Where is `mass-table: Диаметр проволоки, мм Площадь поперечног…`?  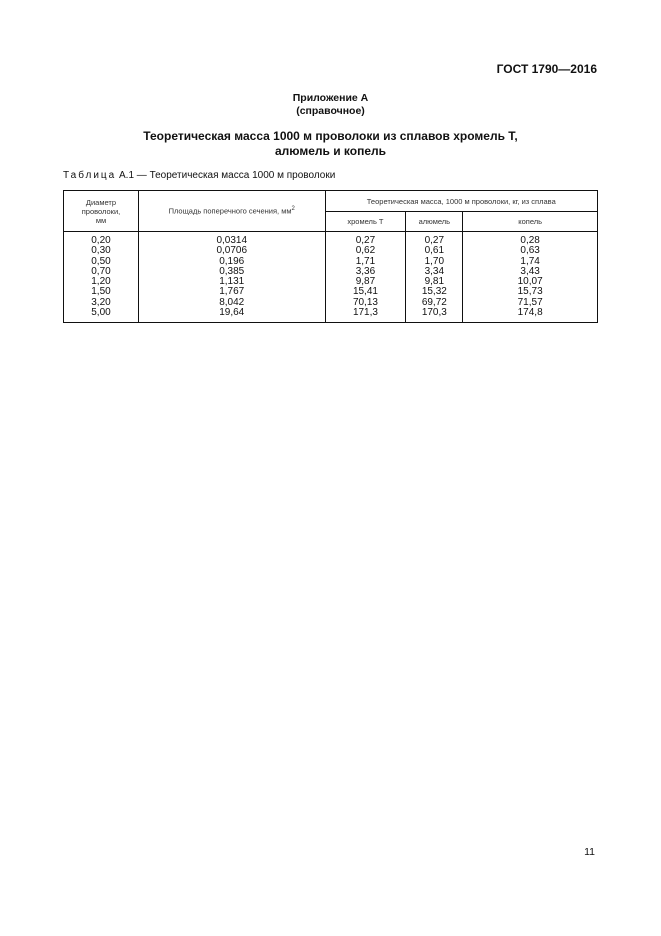 mass-table: Диаметр проволоки, мм Площадь поперечног… is located at coordinates (331, 257).